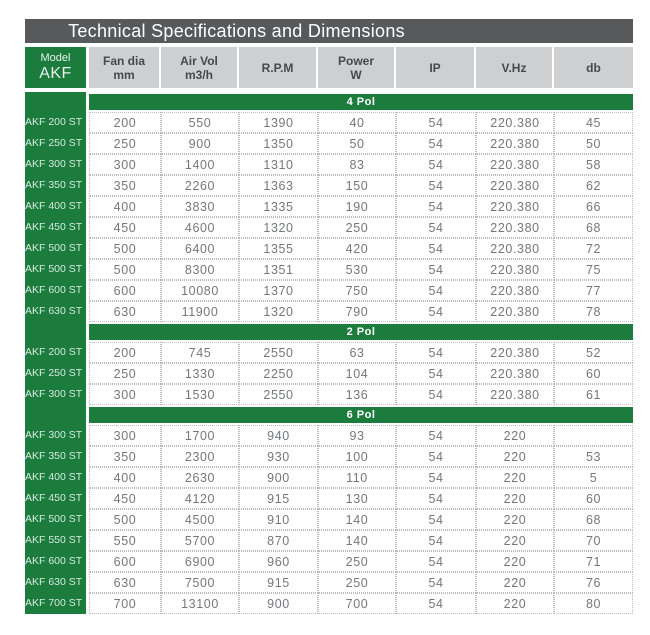  I want to click on data-cell: 1400, so click(200, 164).